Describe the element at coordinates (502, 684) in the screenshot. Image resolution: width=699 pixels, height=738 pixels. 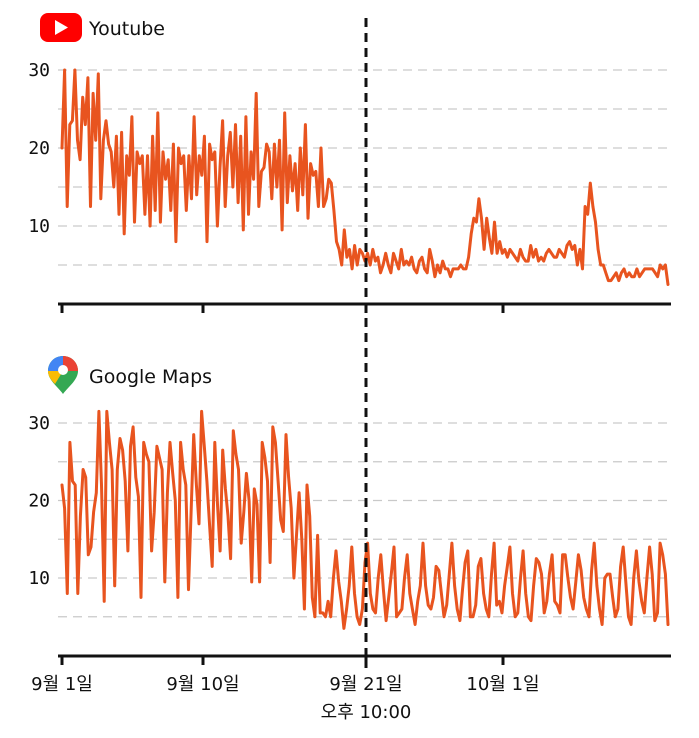
I see `x-tick-label-oct-1: 10월 1일` at that location.